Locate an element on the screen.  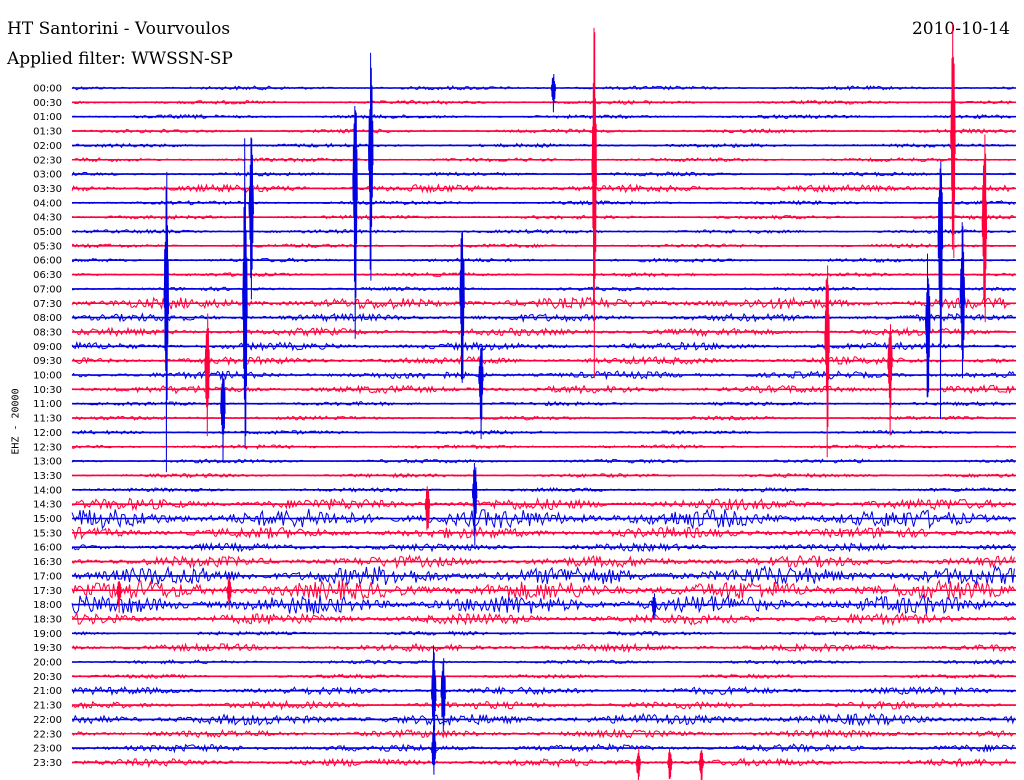
applied-filter: Applied filter: WWSSN-SP is located at coordinates (120, 59).